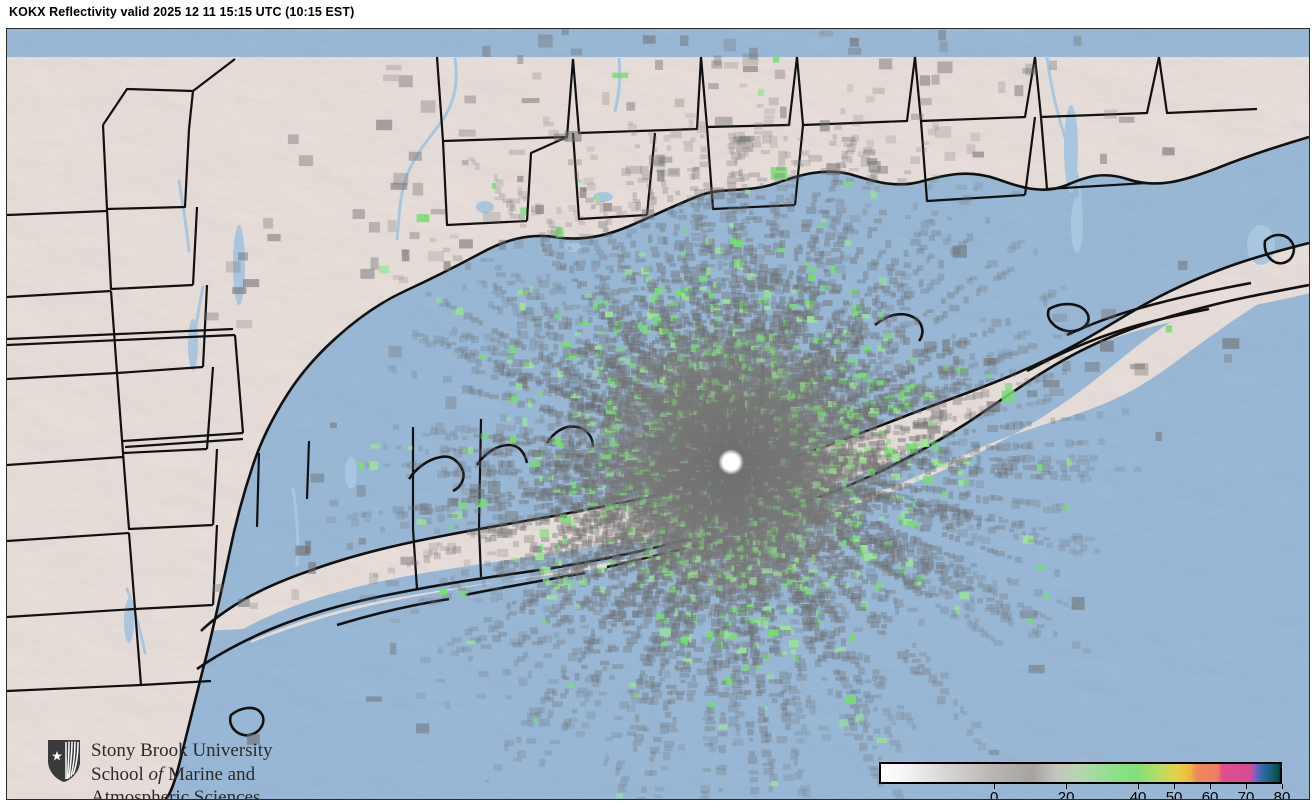 The width and height of the screenshot is (1316, 811). What do you see at coordinates (120, 774) in the screenshot?
I see `logo-line-2a: School` at bounding box center [120, 774].